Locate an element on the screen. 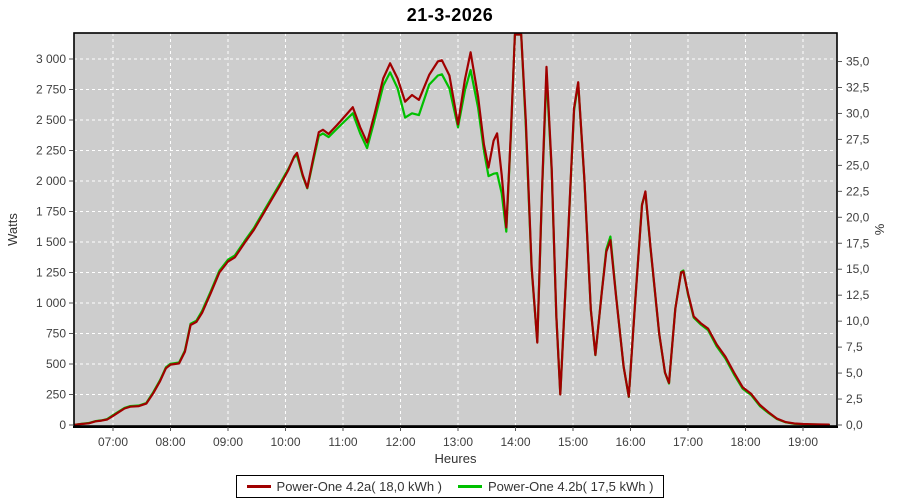 This screenshot has height=500, width=900. svg-text: 15:00 is located at coordinates (573, 442).